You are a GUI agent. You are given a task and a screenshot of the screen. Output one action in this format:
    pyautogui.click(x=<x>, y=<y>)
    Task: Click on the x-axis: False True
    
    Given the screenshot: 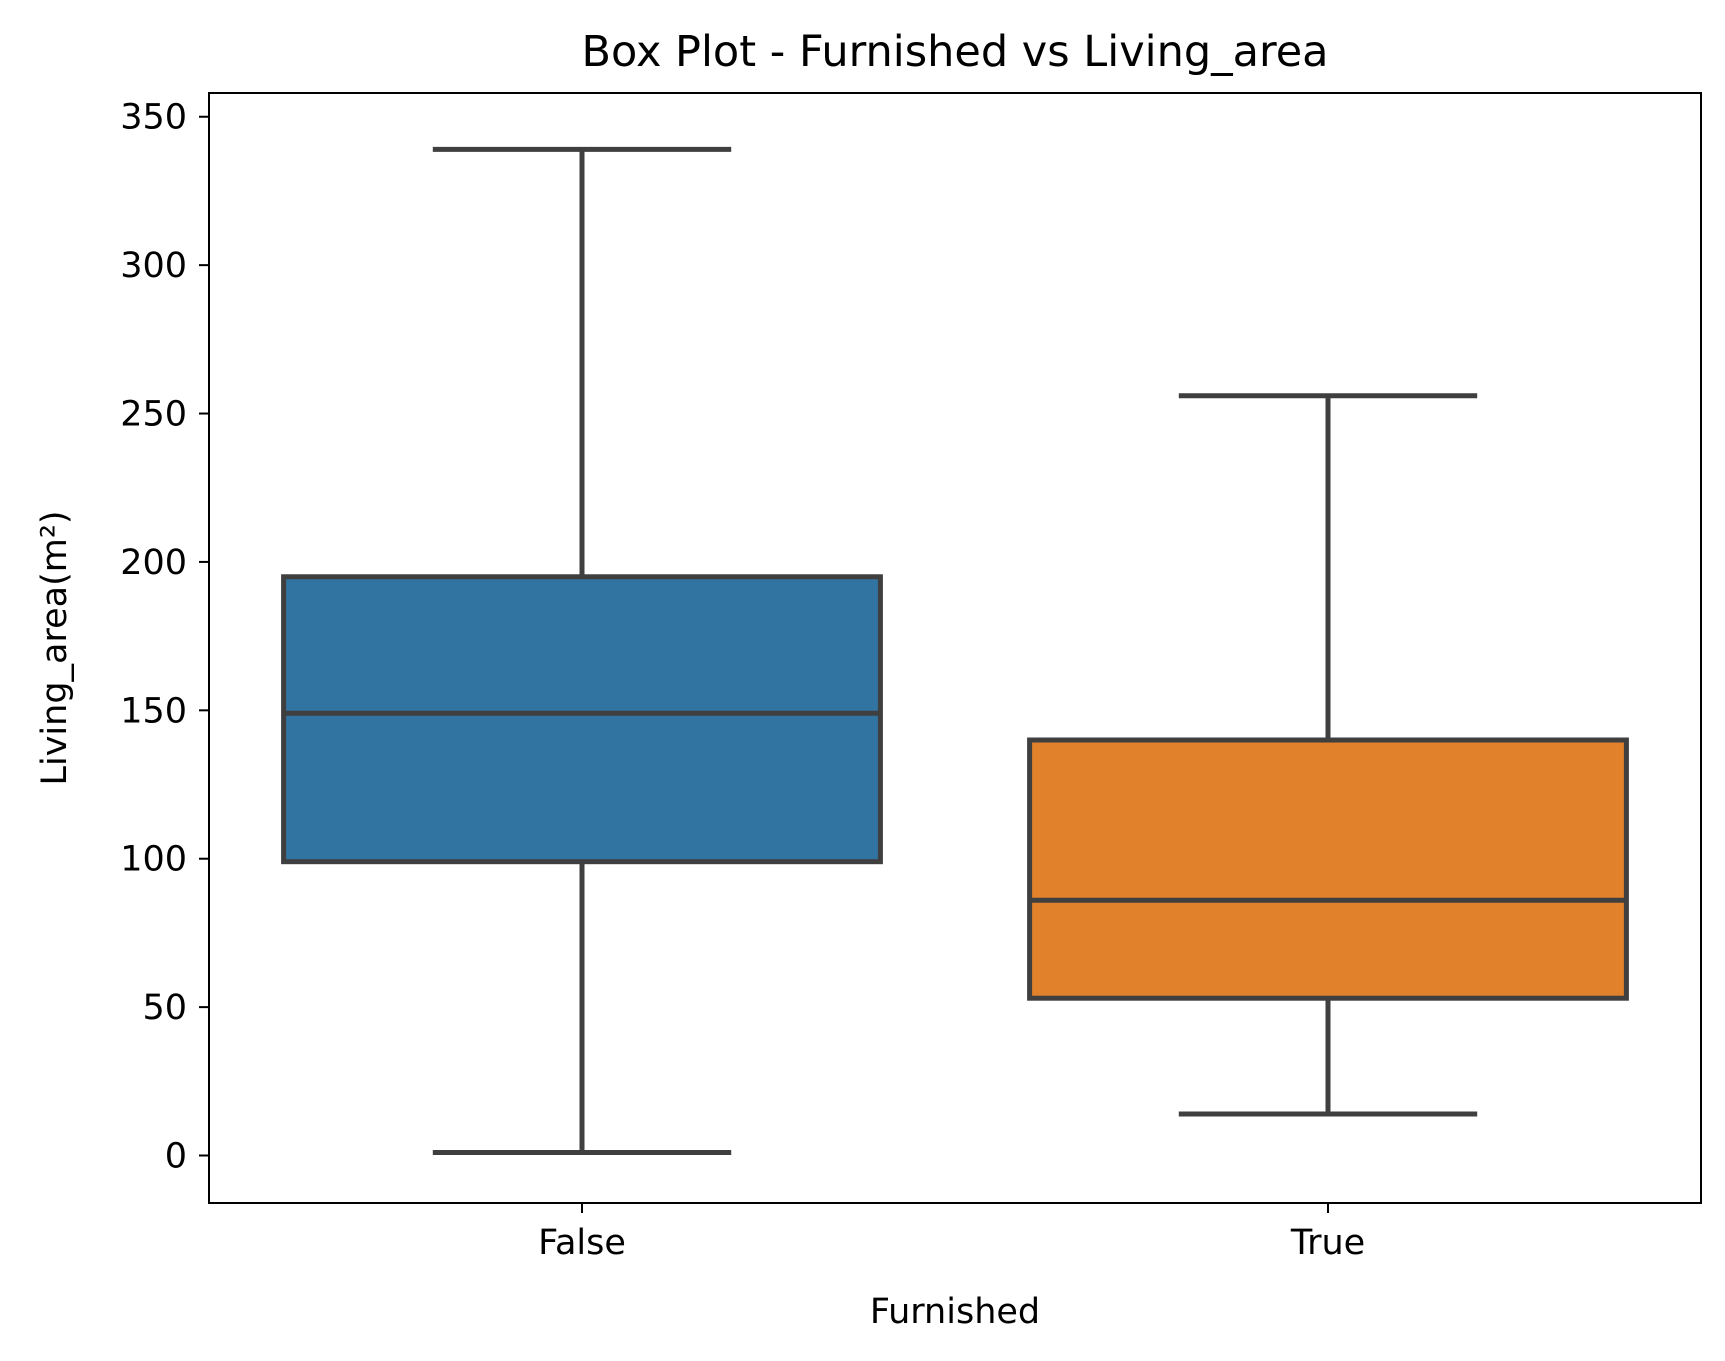 What is the action you would take?
    pyautogui.click(x=951, y=1233)
    